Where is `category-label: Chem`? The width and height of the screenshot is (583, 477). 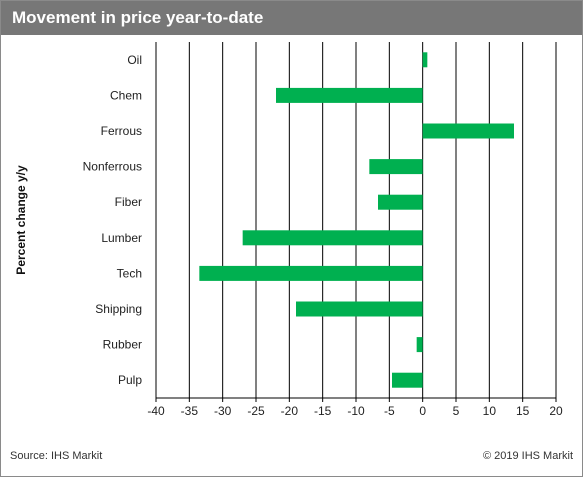 category-label: Chem is located at coordinates (126, 95).